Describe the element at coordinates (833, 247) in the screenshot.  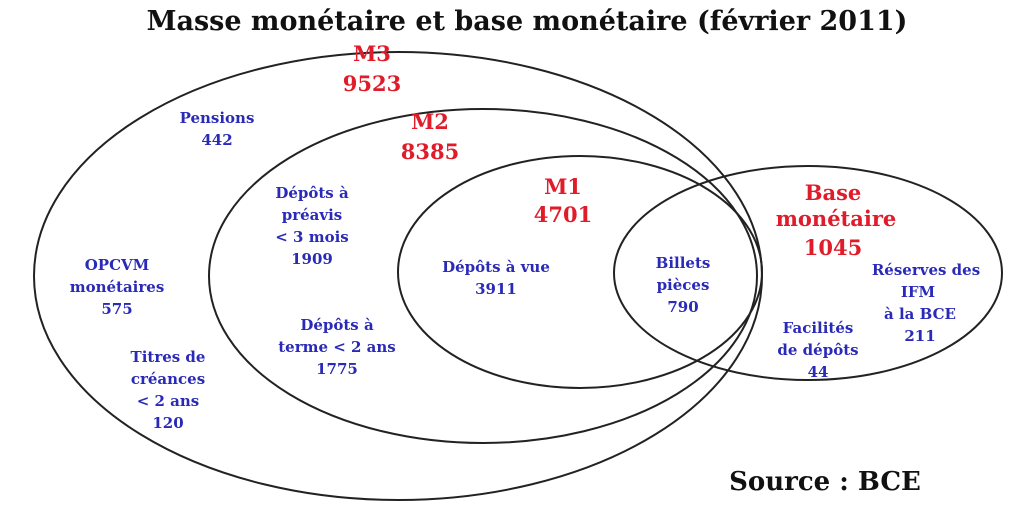
I see `base-monetaire-value: 1045` at that location.